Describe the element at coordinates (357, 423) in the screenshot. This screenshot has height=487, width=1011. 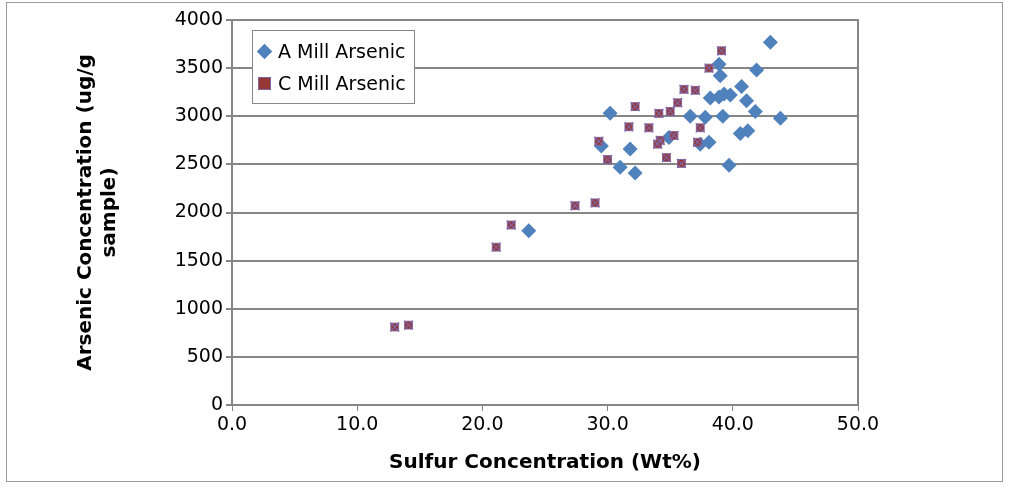
I see `x-tick-label: 10.0` at that location.